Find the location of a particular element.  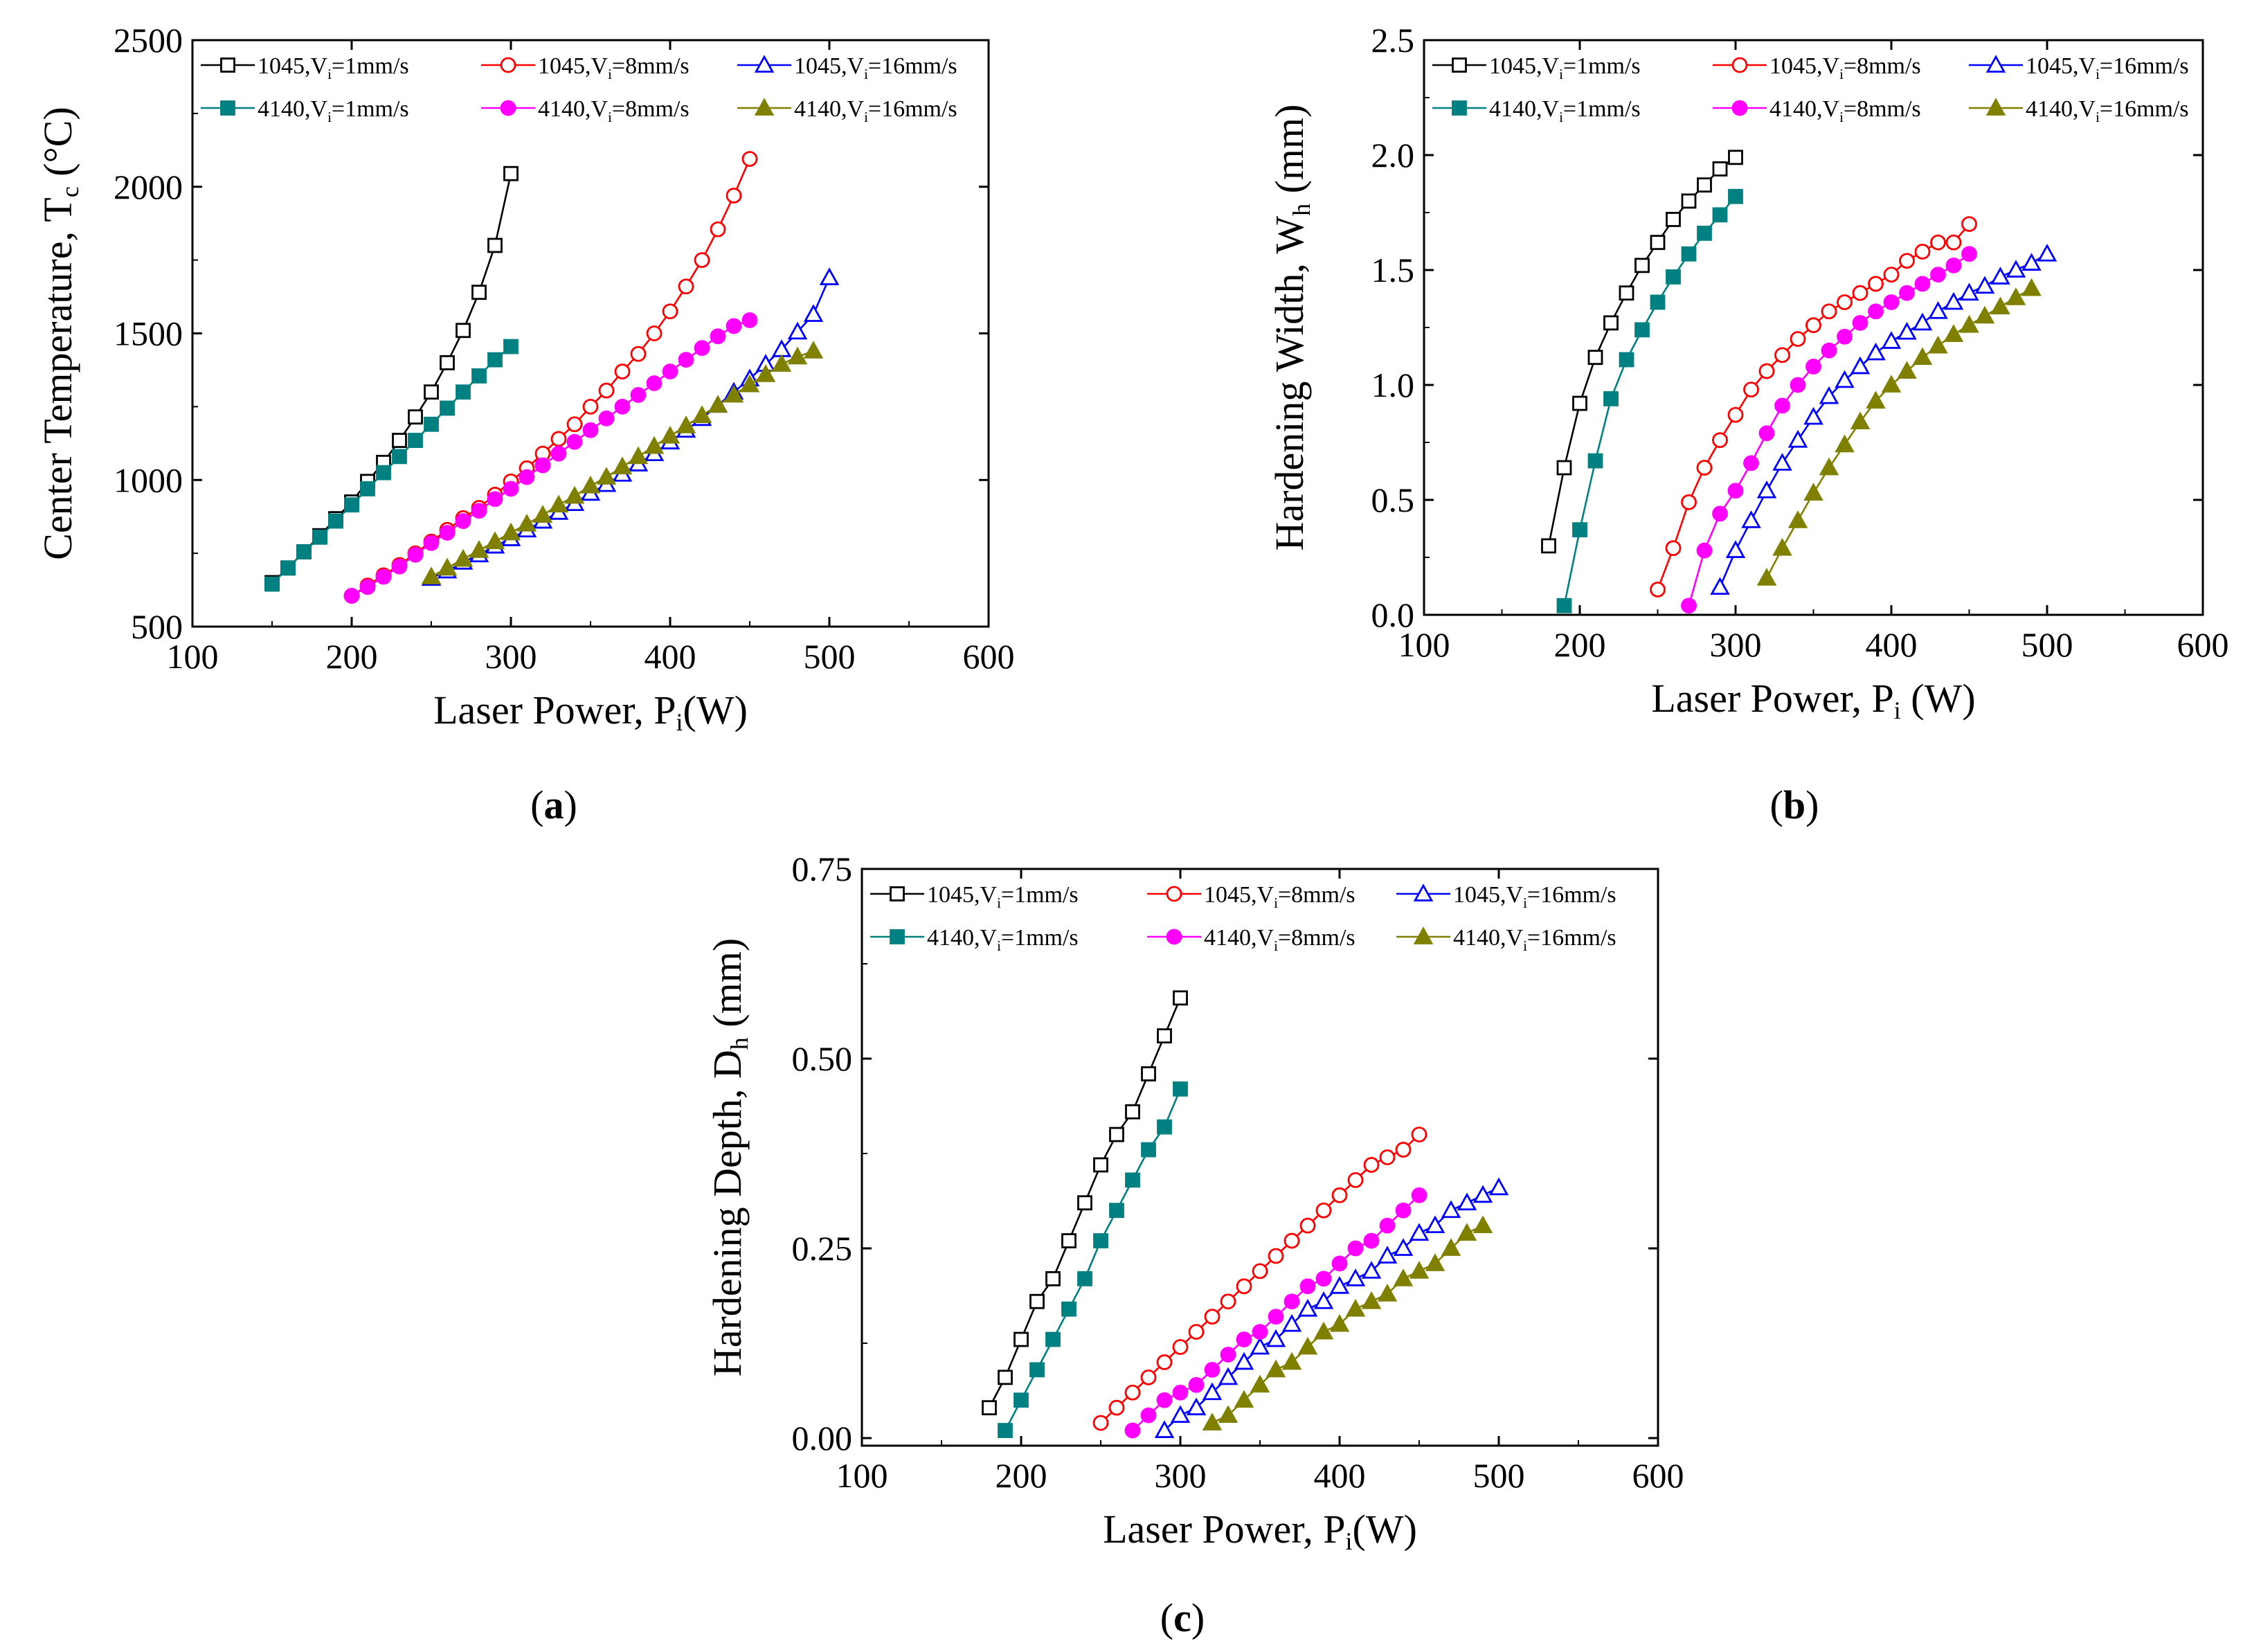

y-tick-label: 0.5 is located at coordinates (1393, 500).